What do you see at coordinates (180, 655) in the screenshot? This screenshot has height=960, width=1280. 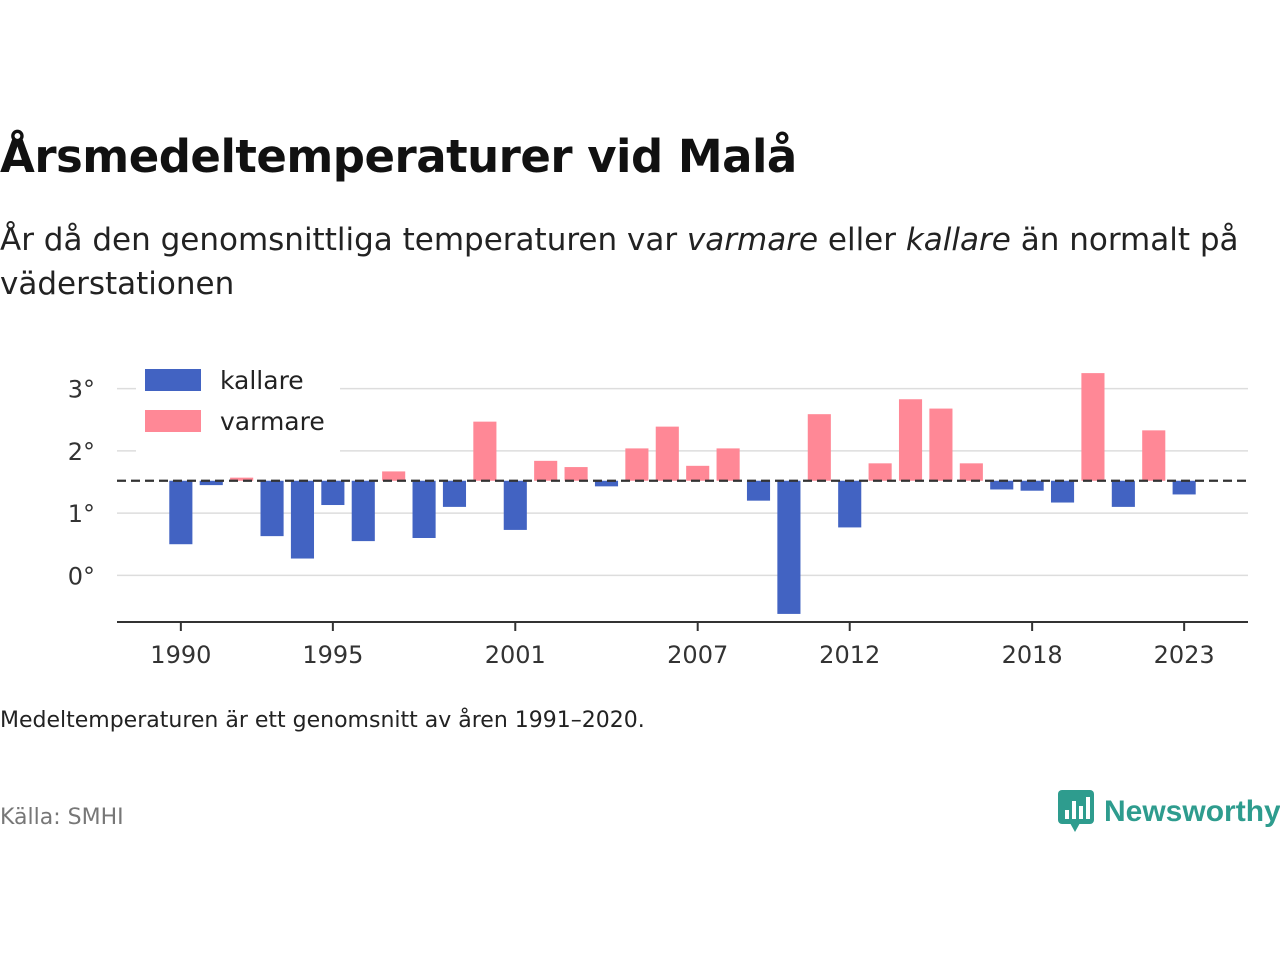 I see `x-tick-label: 1990` at bounding box center [180, 655].